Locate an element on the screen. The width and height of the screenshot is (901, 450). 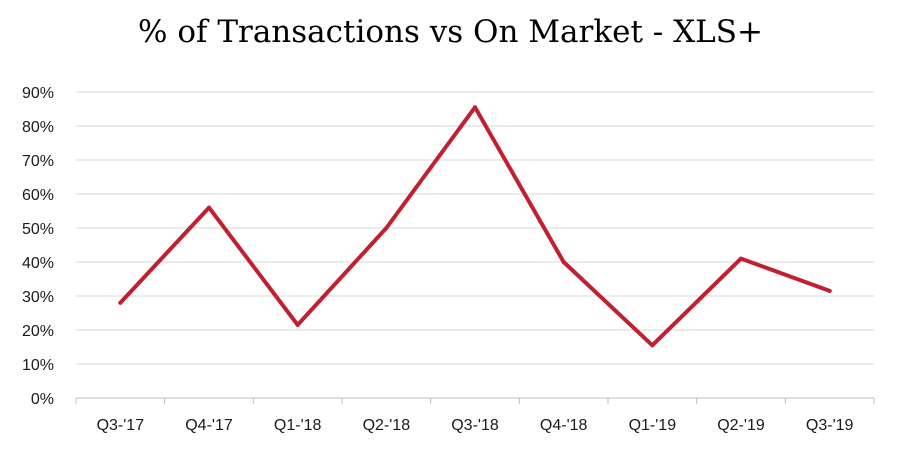
y-tick-label: 10% is located at coordinates (38, 365).